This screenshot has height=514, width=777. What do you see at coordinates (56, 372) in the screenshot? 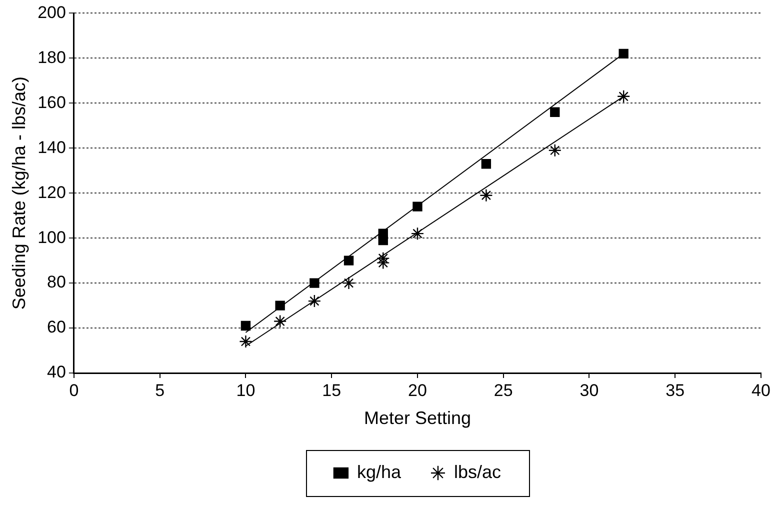
I see `y-tick-label: 40` at bounding box center [56, 372].